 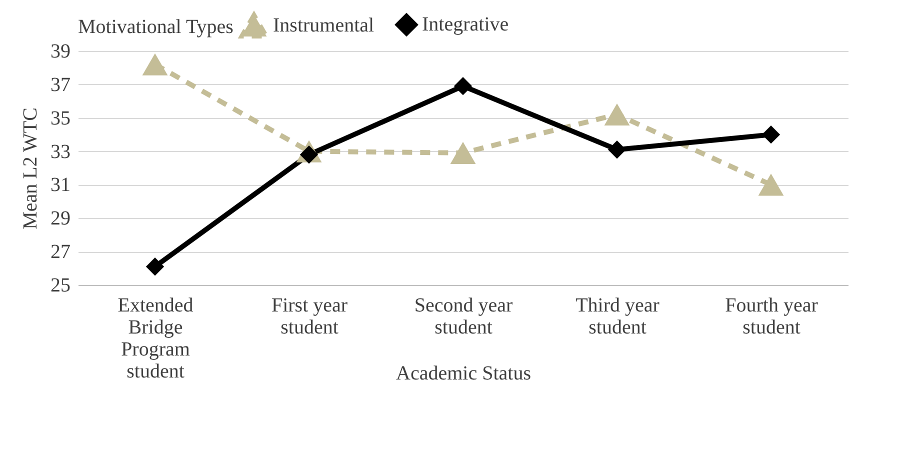 I want to click on y-tick-label: 37, so click(x=60, y=85).